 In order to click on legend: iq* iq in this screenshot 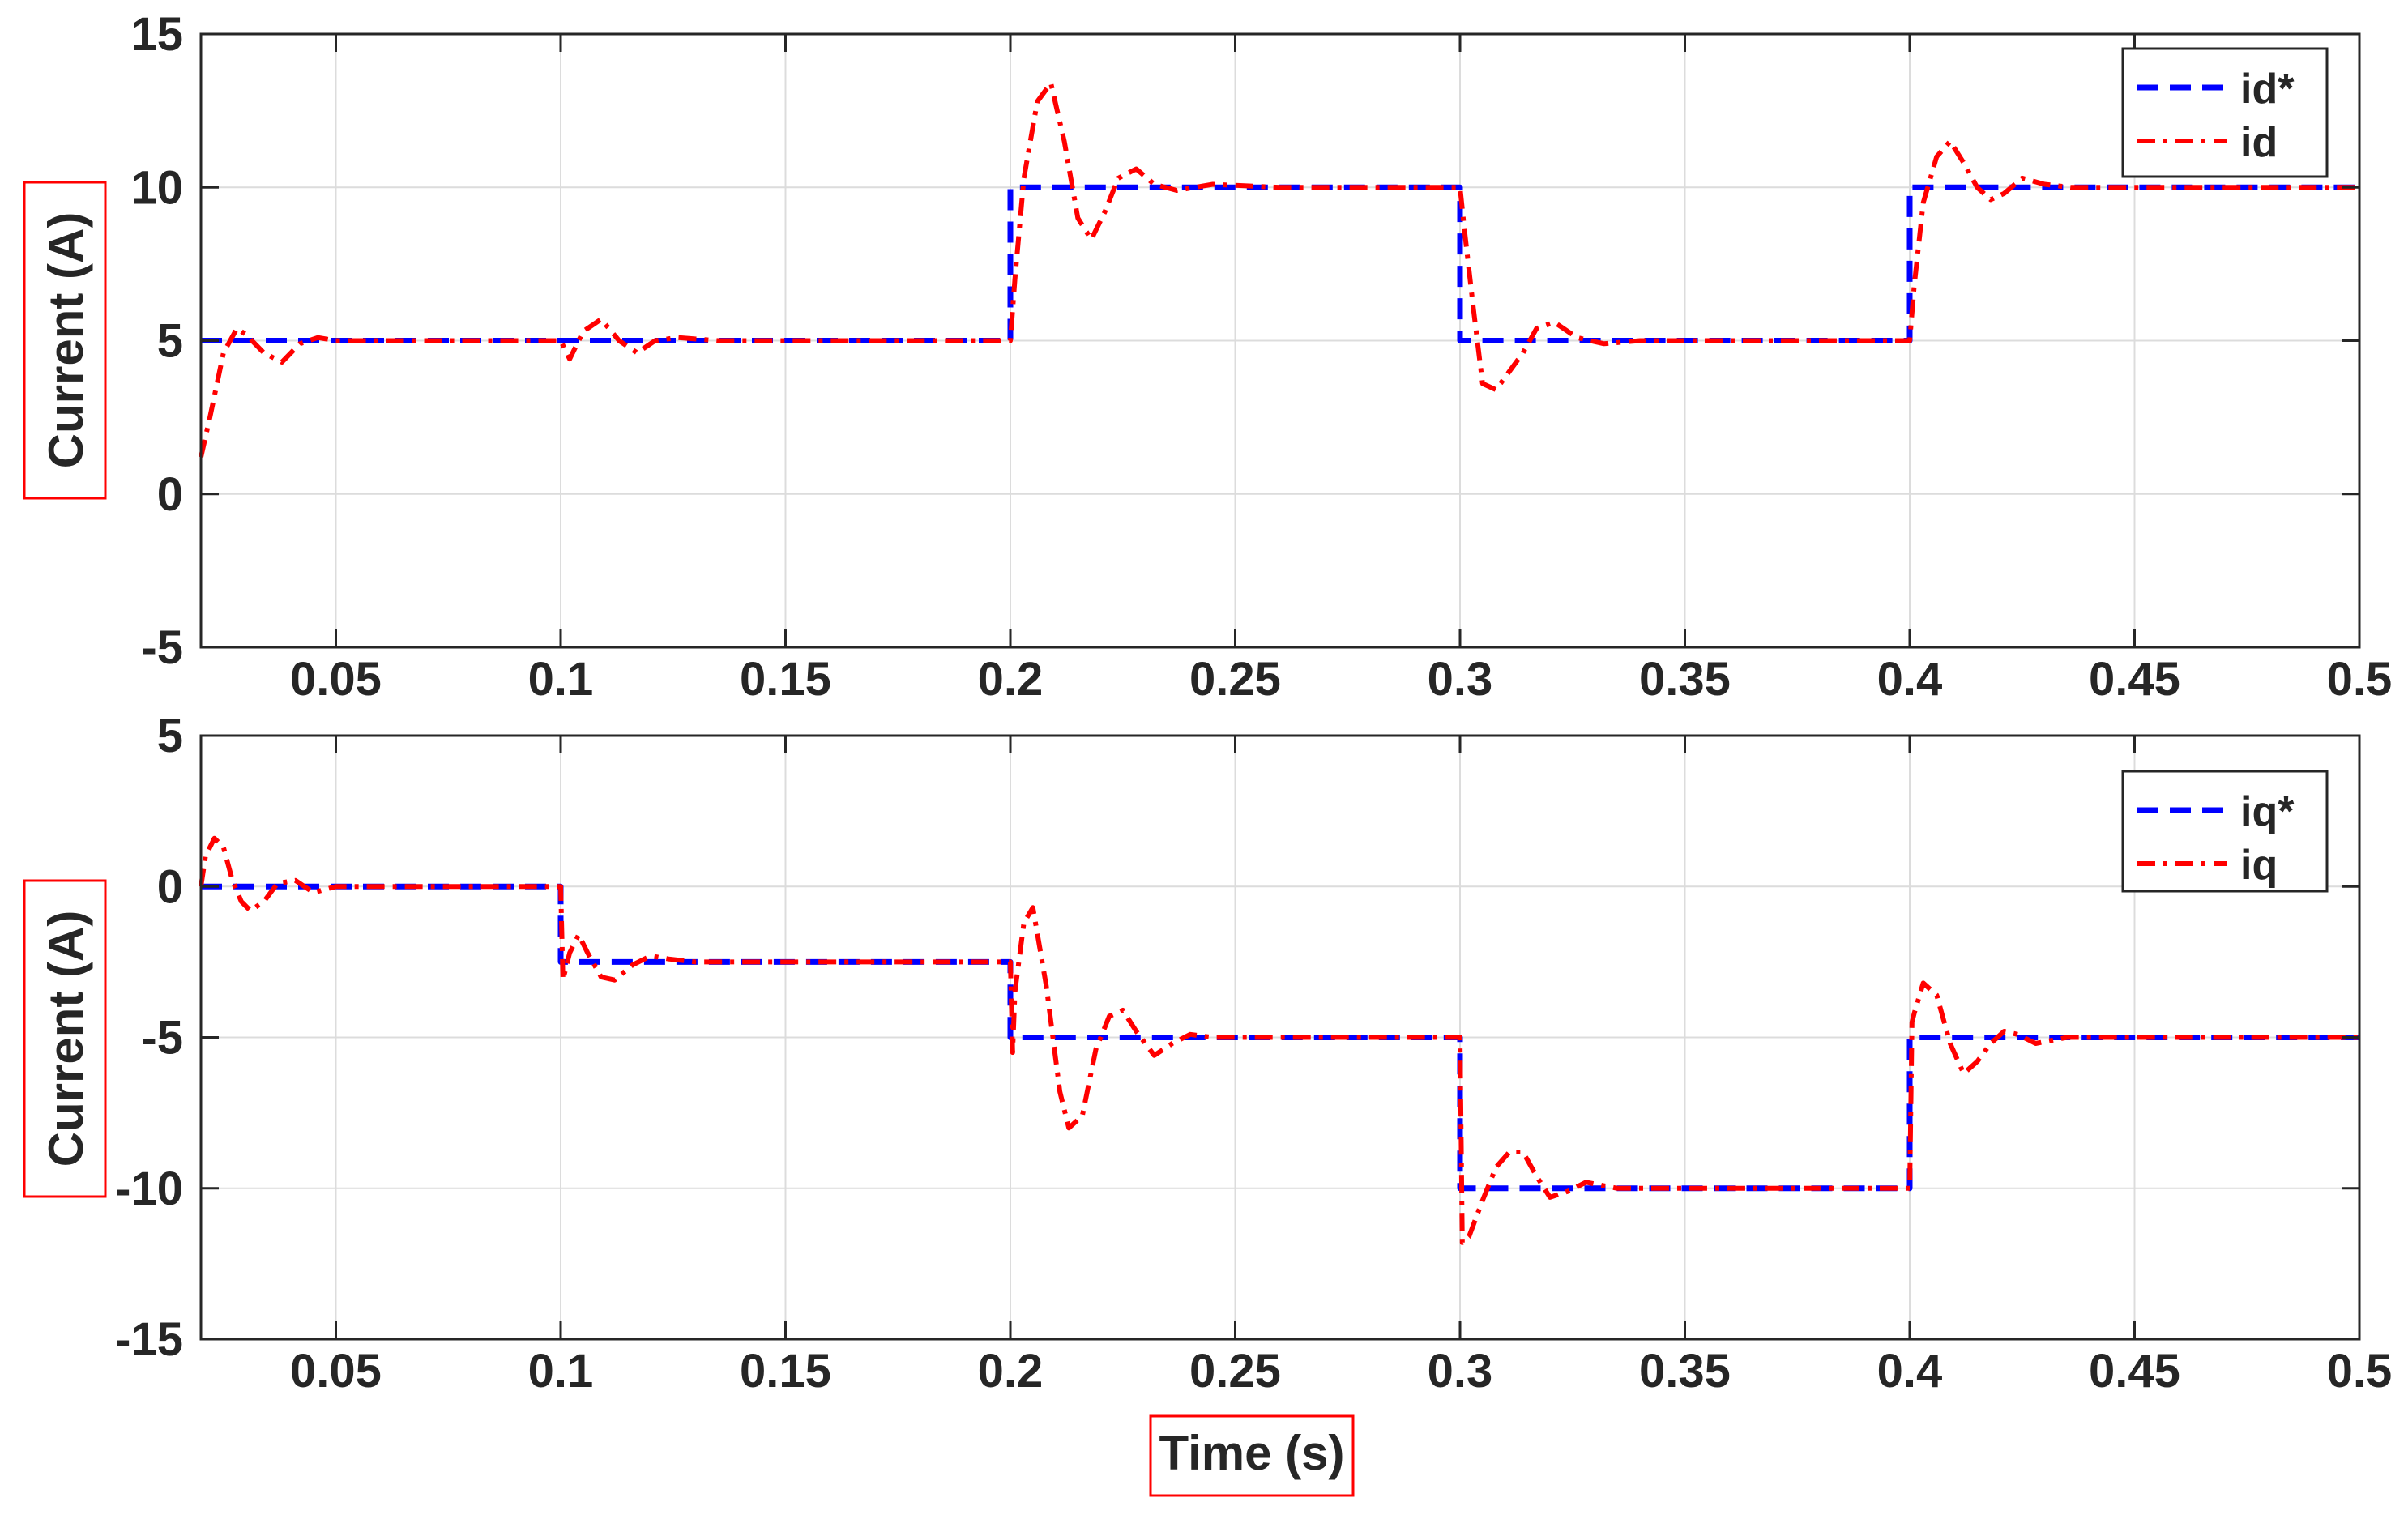, I will do `click(2225, 832)`.